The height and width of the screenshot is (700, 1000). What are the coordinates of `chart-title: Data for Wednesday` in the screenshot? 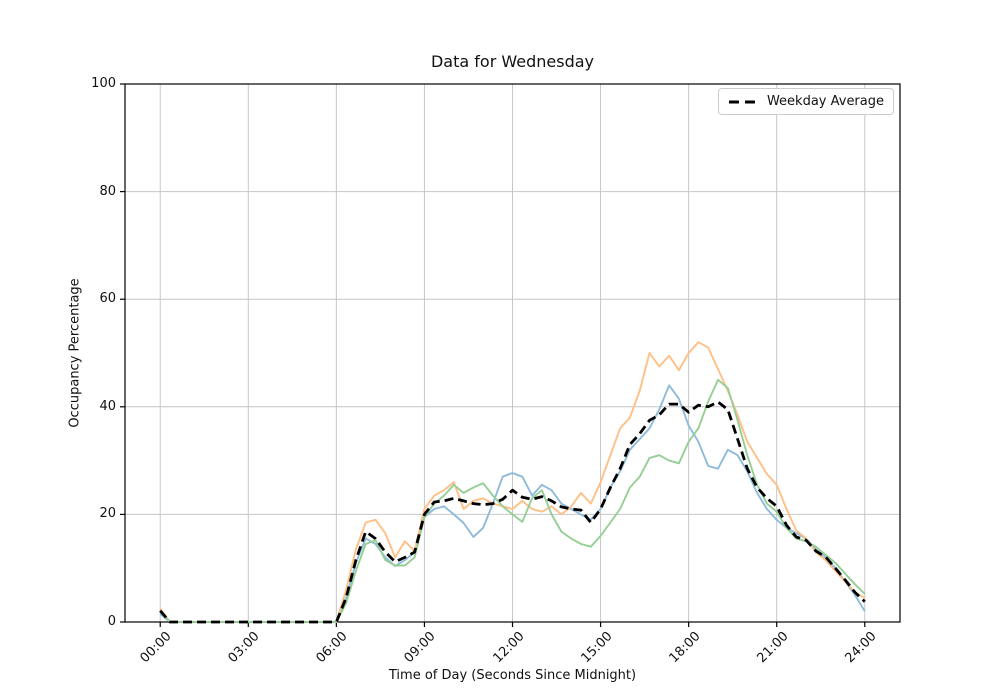 It's located at (512, 61).